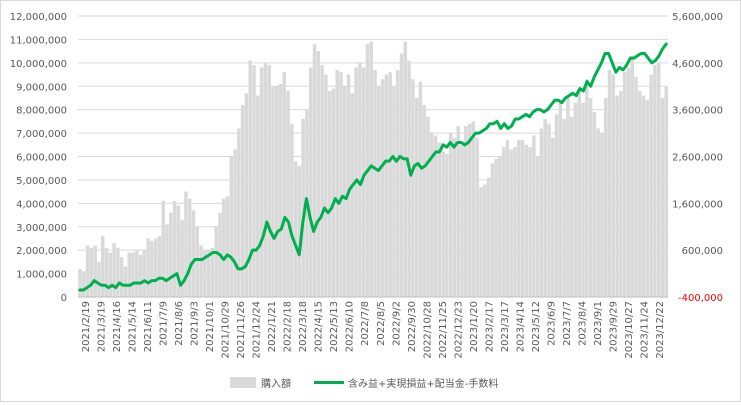 The width and height of the screenshot is (741, 405). I want to click on x-tick-label: 2022/1/21, so click(272, 326).